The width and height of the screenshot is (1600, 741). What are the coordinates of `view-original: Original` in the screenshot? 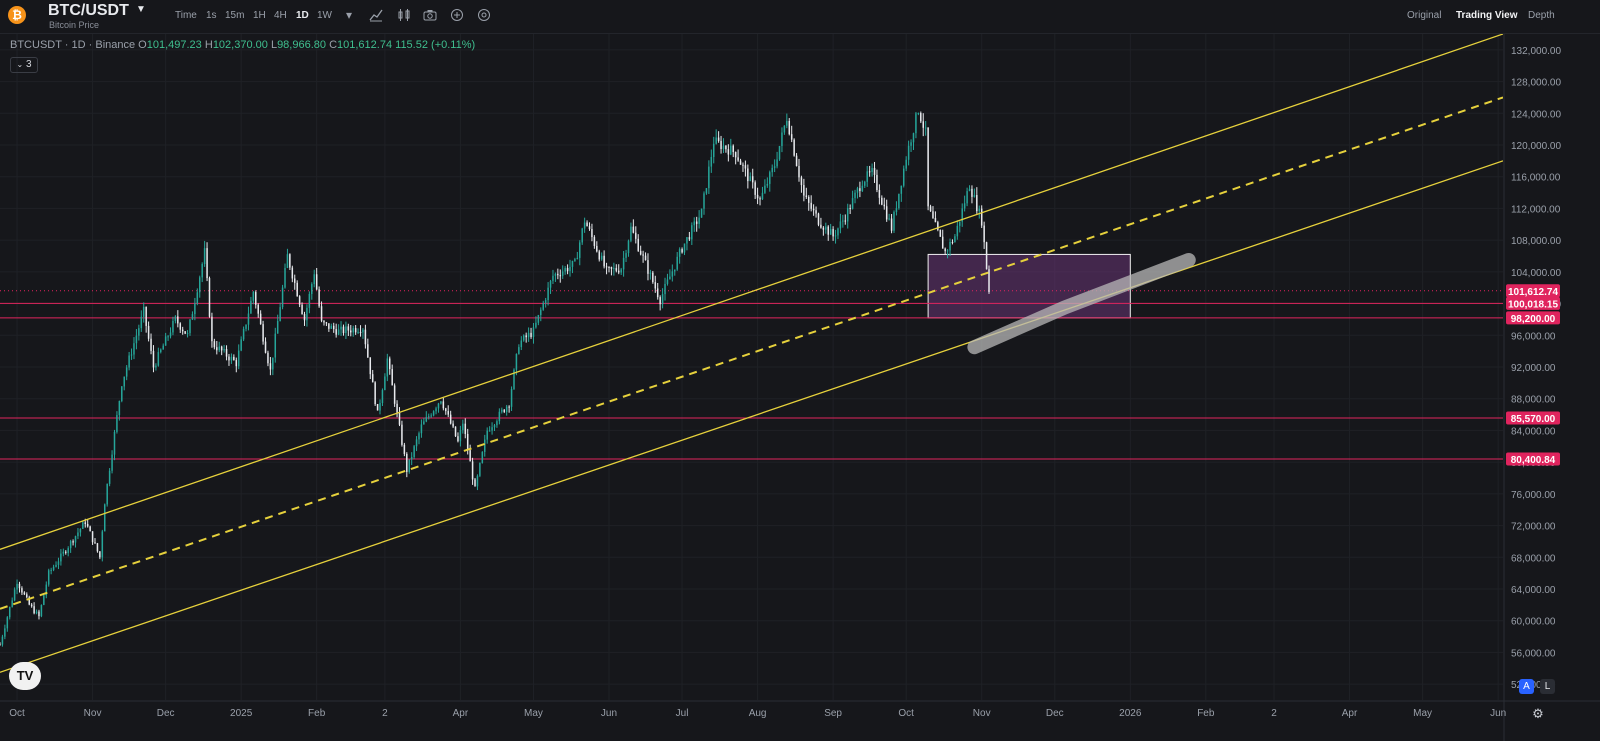 It's located at (1424, 15).